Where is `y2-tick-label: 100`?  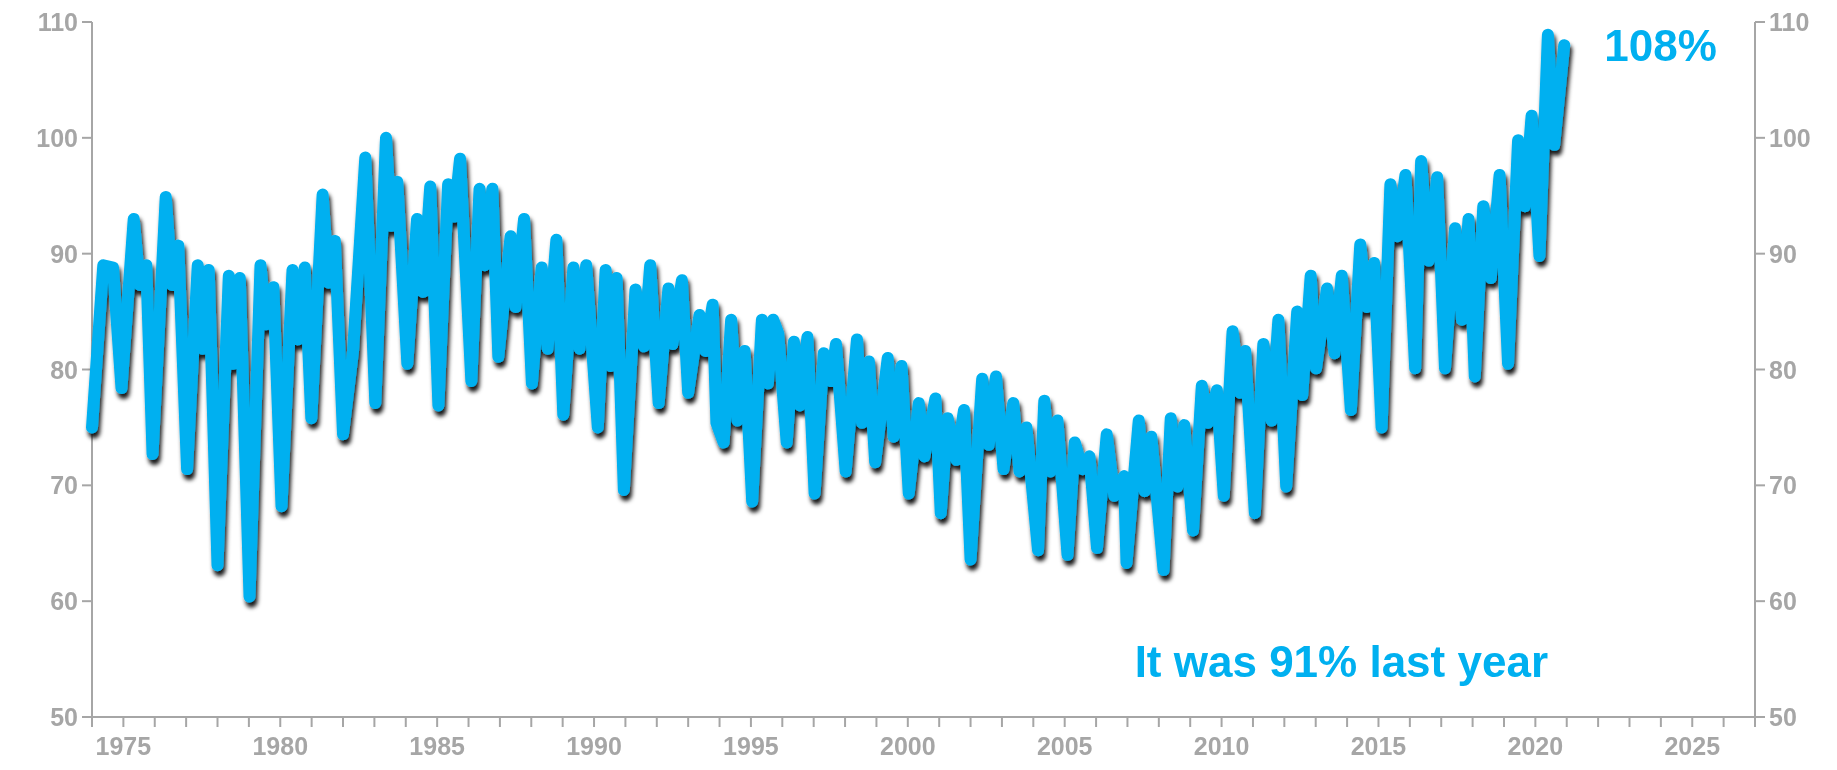 y2-tick-label: 100 is located at coordinates (1790, 137).